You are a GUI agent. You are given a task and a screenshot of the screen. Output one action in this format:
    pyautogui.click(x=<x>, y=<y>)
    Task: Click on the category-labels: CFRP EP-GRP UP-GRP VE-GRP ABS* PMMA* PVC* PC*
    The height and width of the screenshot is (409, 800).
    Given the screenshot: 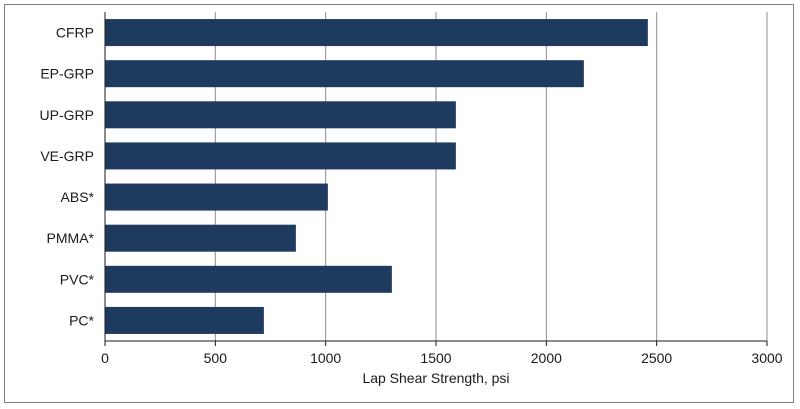 What is the action you would take?
    pyautogui.click(x=67, y=177)
    